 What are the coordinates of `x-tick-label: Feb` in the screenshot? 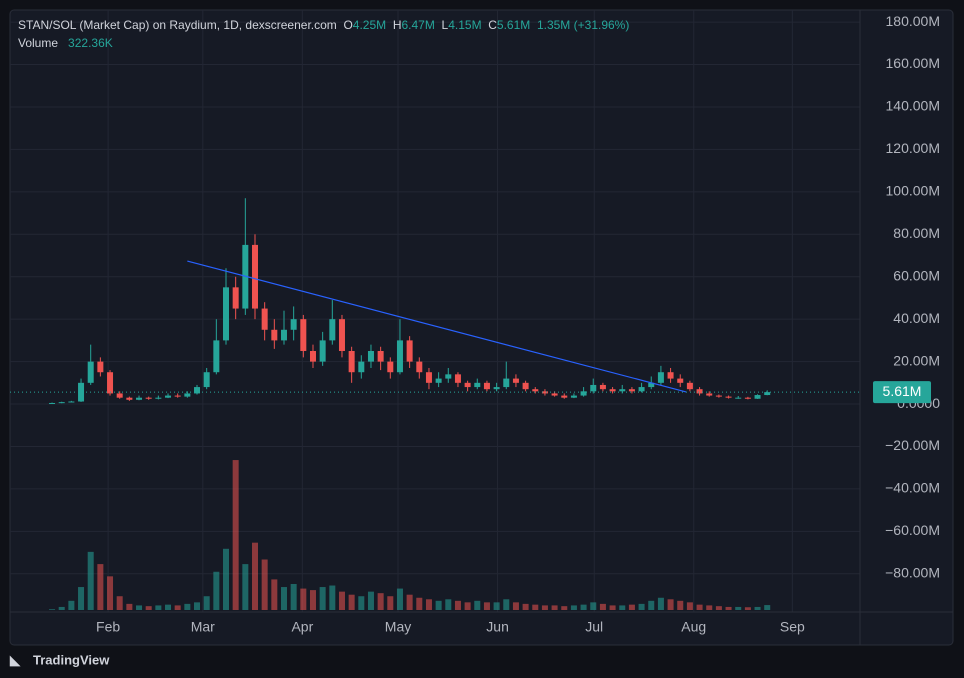 It's located at (108, 627).